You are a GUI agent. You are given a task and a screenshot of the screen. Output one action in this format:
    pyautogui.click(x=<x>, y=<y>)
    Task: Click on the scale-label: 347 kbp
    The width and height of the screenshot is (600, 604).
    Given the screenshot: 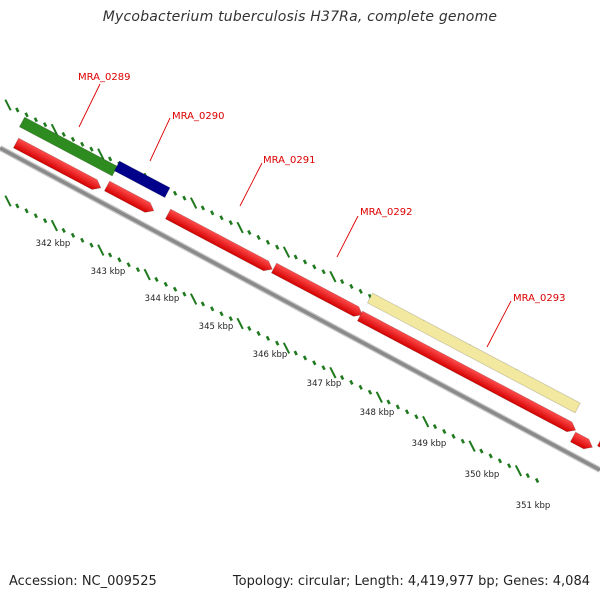 What is the action you would take?
    pyautogui.click(x=324, y=384)
    